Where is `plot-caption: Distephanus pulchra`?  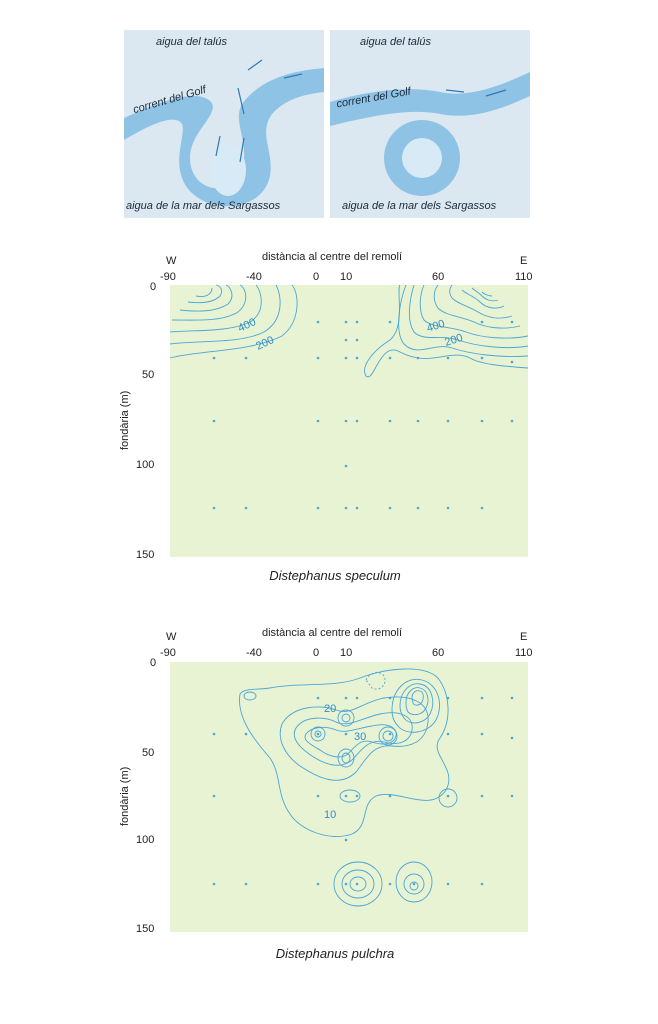 plot-caption: Distephanus pulchra is located at coordinates (335, 953).